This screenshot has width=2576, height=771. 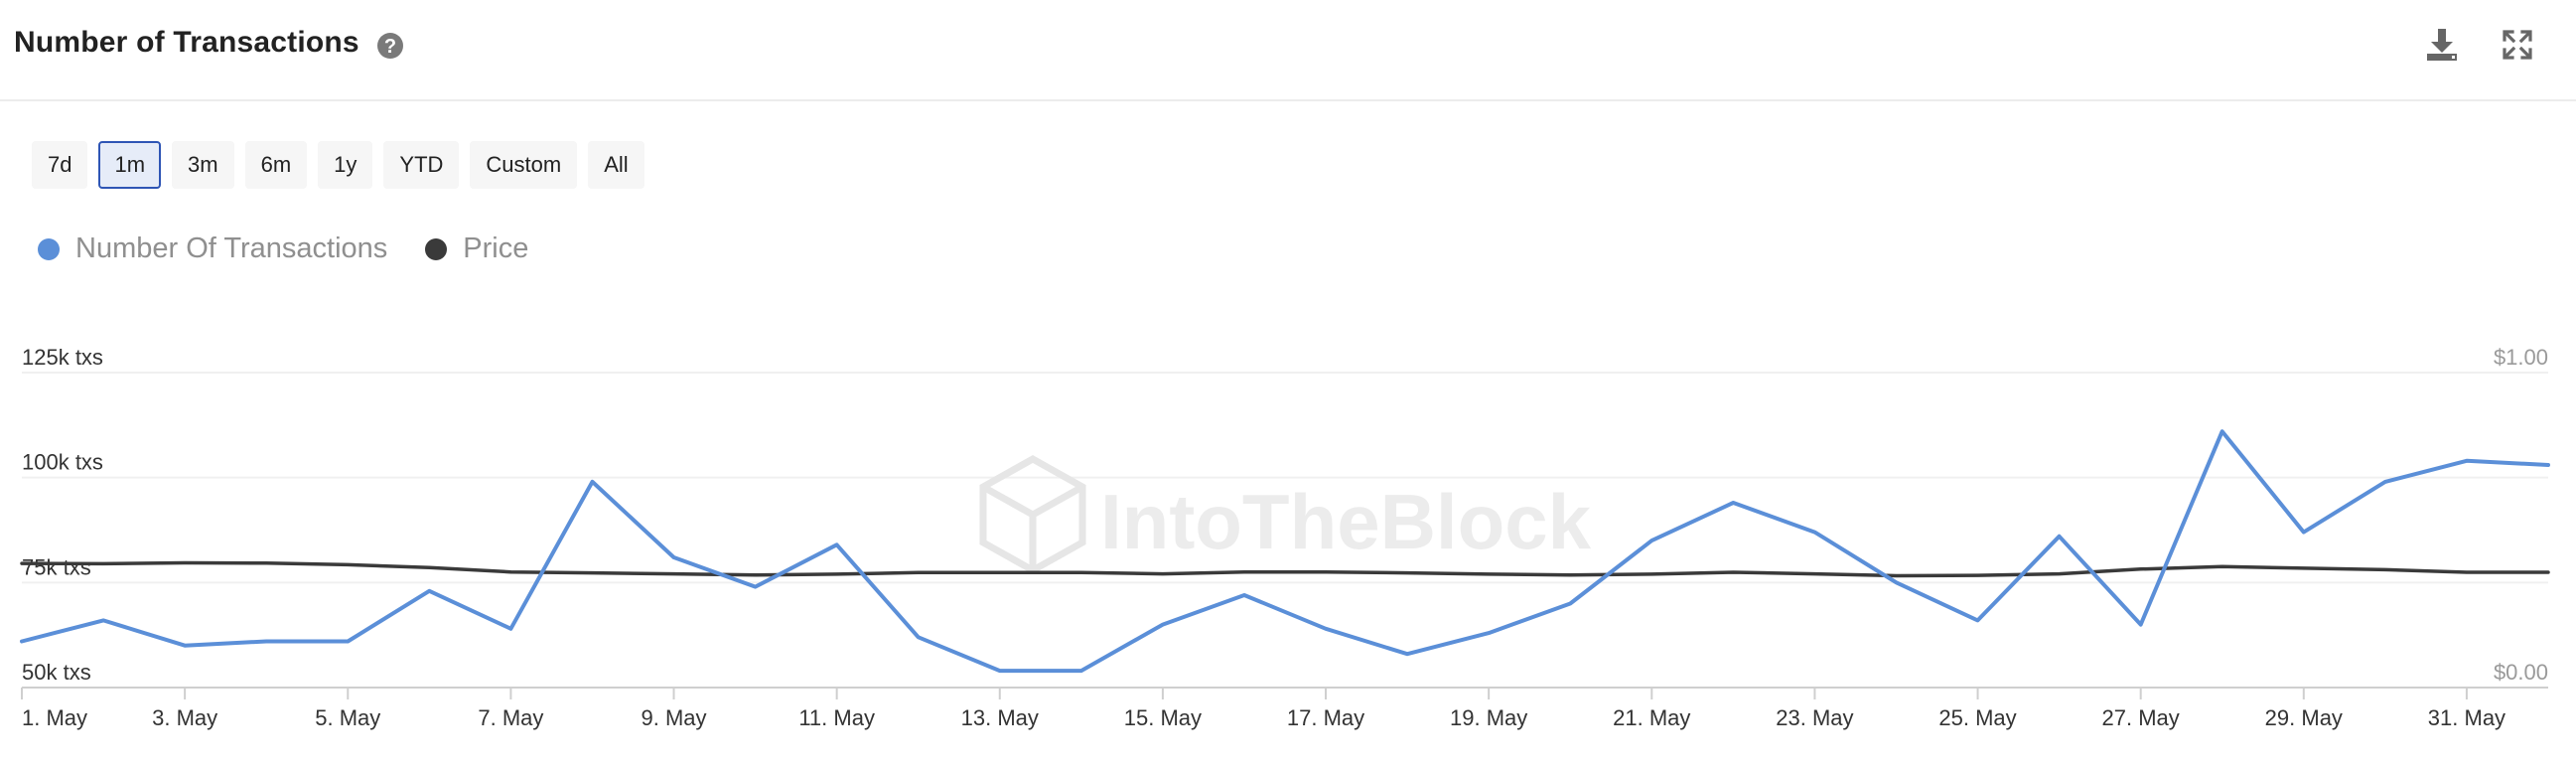 I want to click on y-right-tick-label: $0.00, so click(x=2521, y=672).